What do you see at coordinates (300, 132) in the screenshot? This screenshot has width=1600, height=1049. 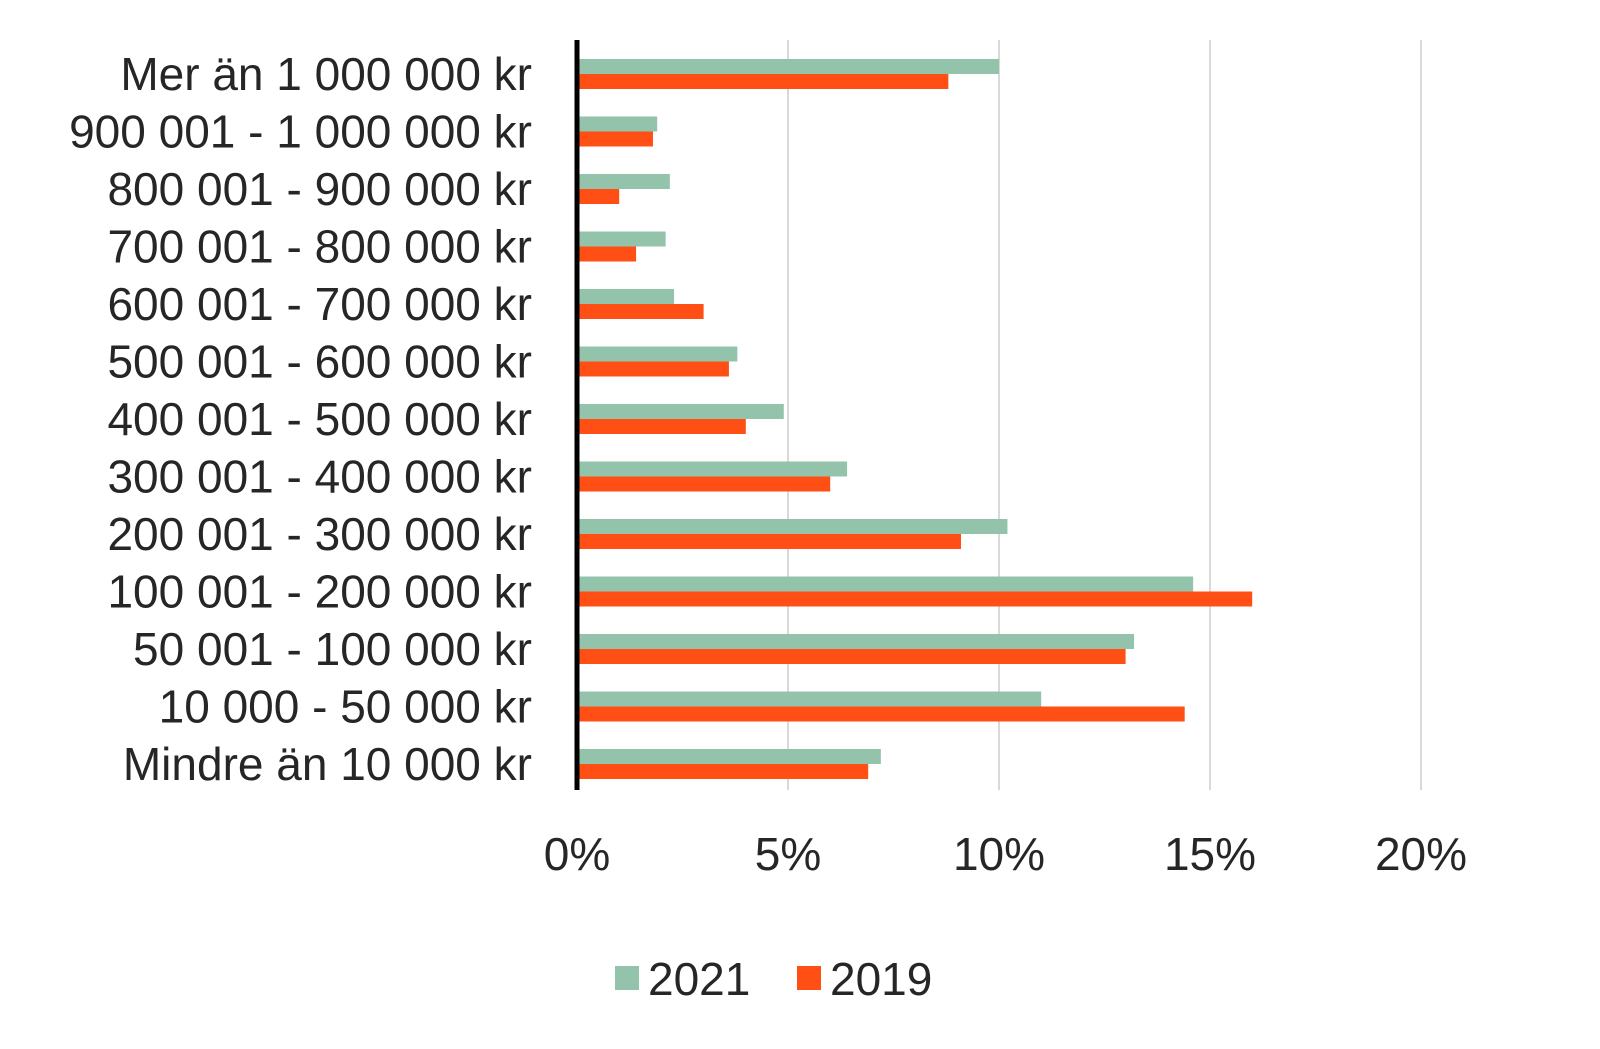 I see `category-label: 900 001 - 1 000 000 kr` at bounding box center [300, 132].